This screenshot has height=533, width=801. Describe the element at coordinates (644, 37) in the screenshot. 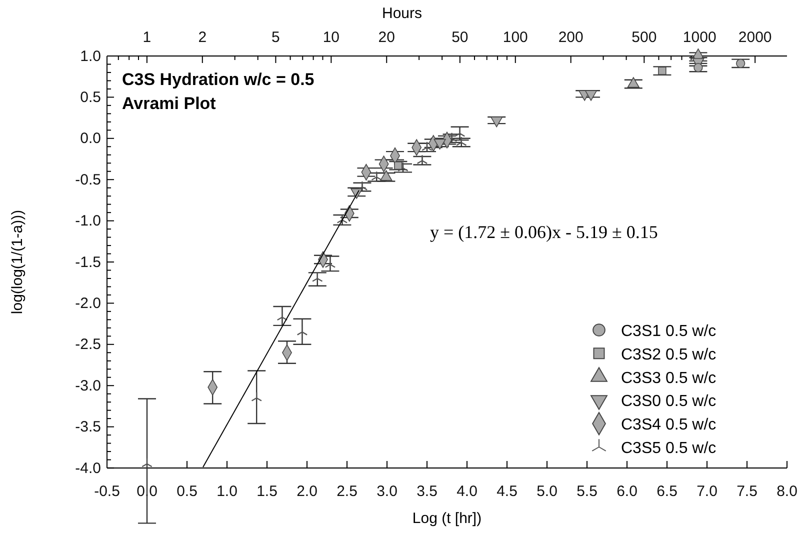

I see `x2-tick-label: 500` at that location.